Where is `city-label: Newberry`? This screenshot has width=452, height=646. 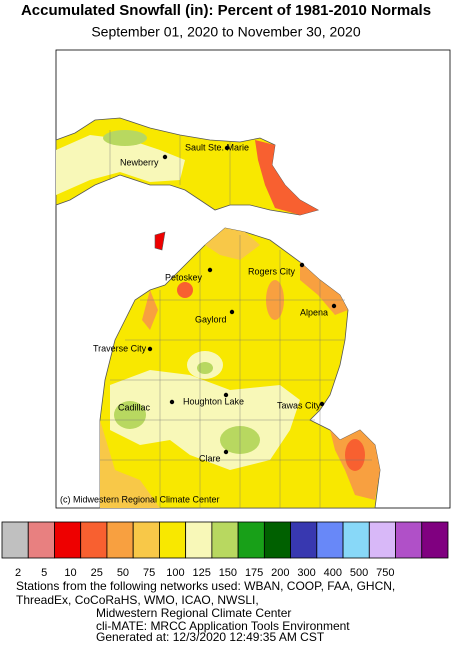
city-label: Newberry is located at coordinates (139, 162).